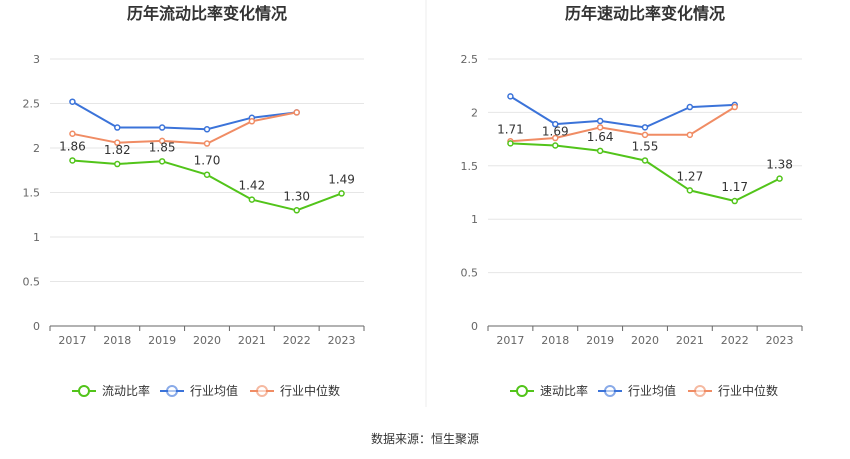  I want to click on legend-item: 速动比率, so click(549, 390).